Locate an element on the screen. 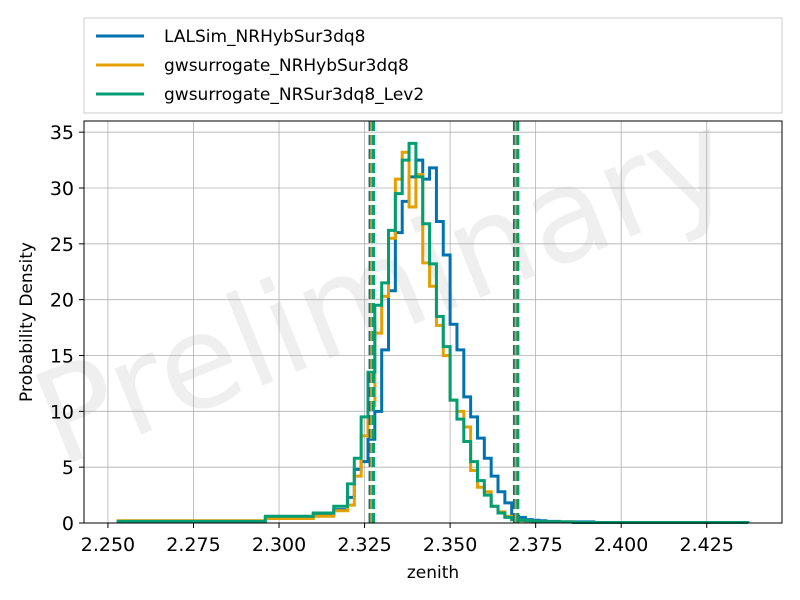 Image resolution: width=800 pixels, height=600 pixels. x-tick-label: 2.425 is located at coordinates (707, 545).